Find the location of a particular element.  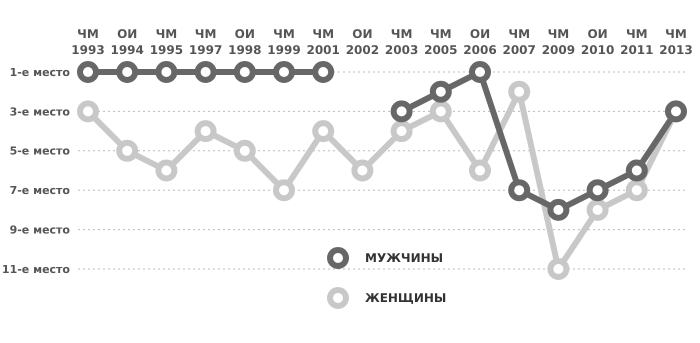

y-tick-label: 7-е место is located at coordinates (40, 191).